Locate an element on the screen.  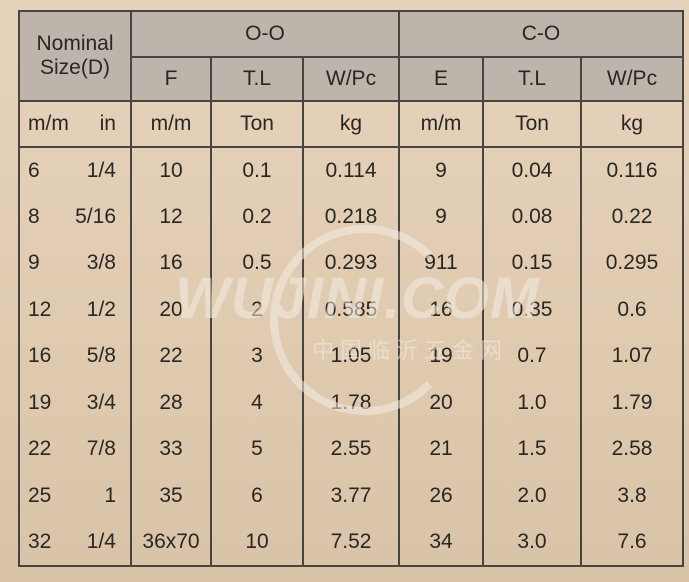
cell-size: 12 1/2 is located at coordinates (75, 309).